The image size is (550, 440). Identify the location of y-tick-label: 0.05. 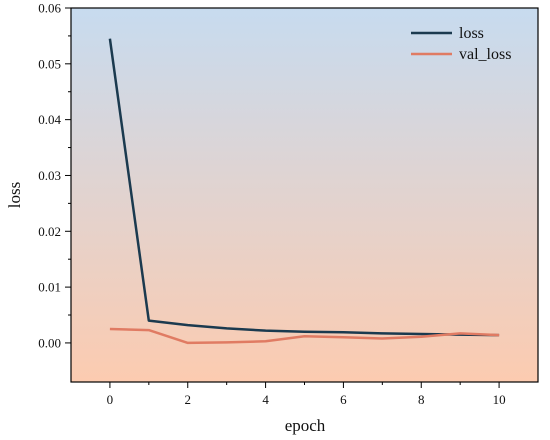
(49, 63).